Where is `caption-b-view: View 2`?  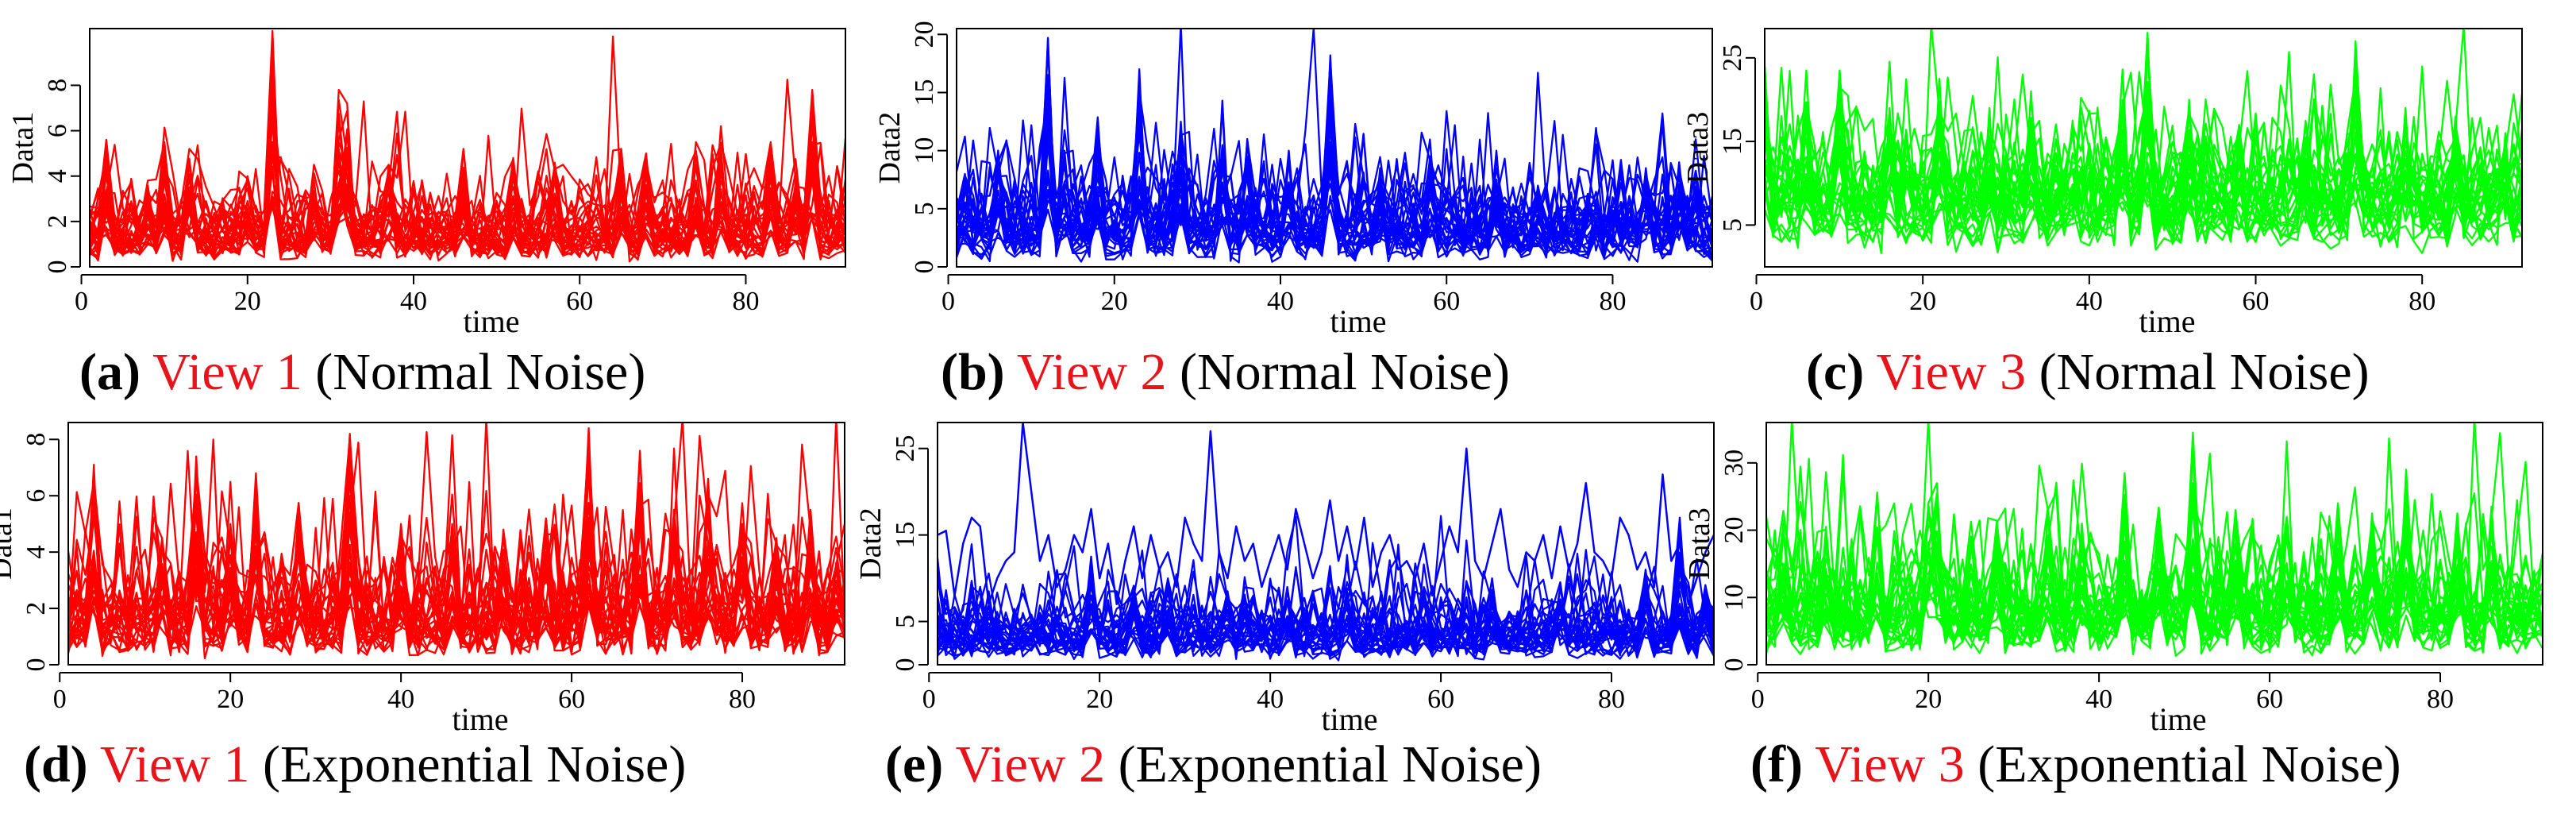
caption-b-view: View 2 is located at coordinates (1091, 372).